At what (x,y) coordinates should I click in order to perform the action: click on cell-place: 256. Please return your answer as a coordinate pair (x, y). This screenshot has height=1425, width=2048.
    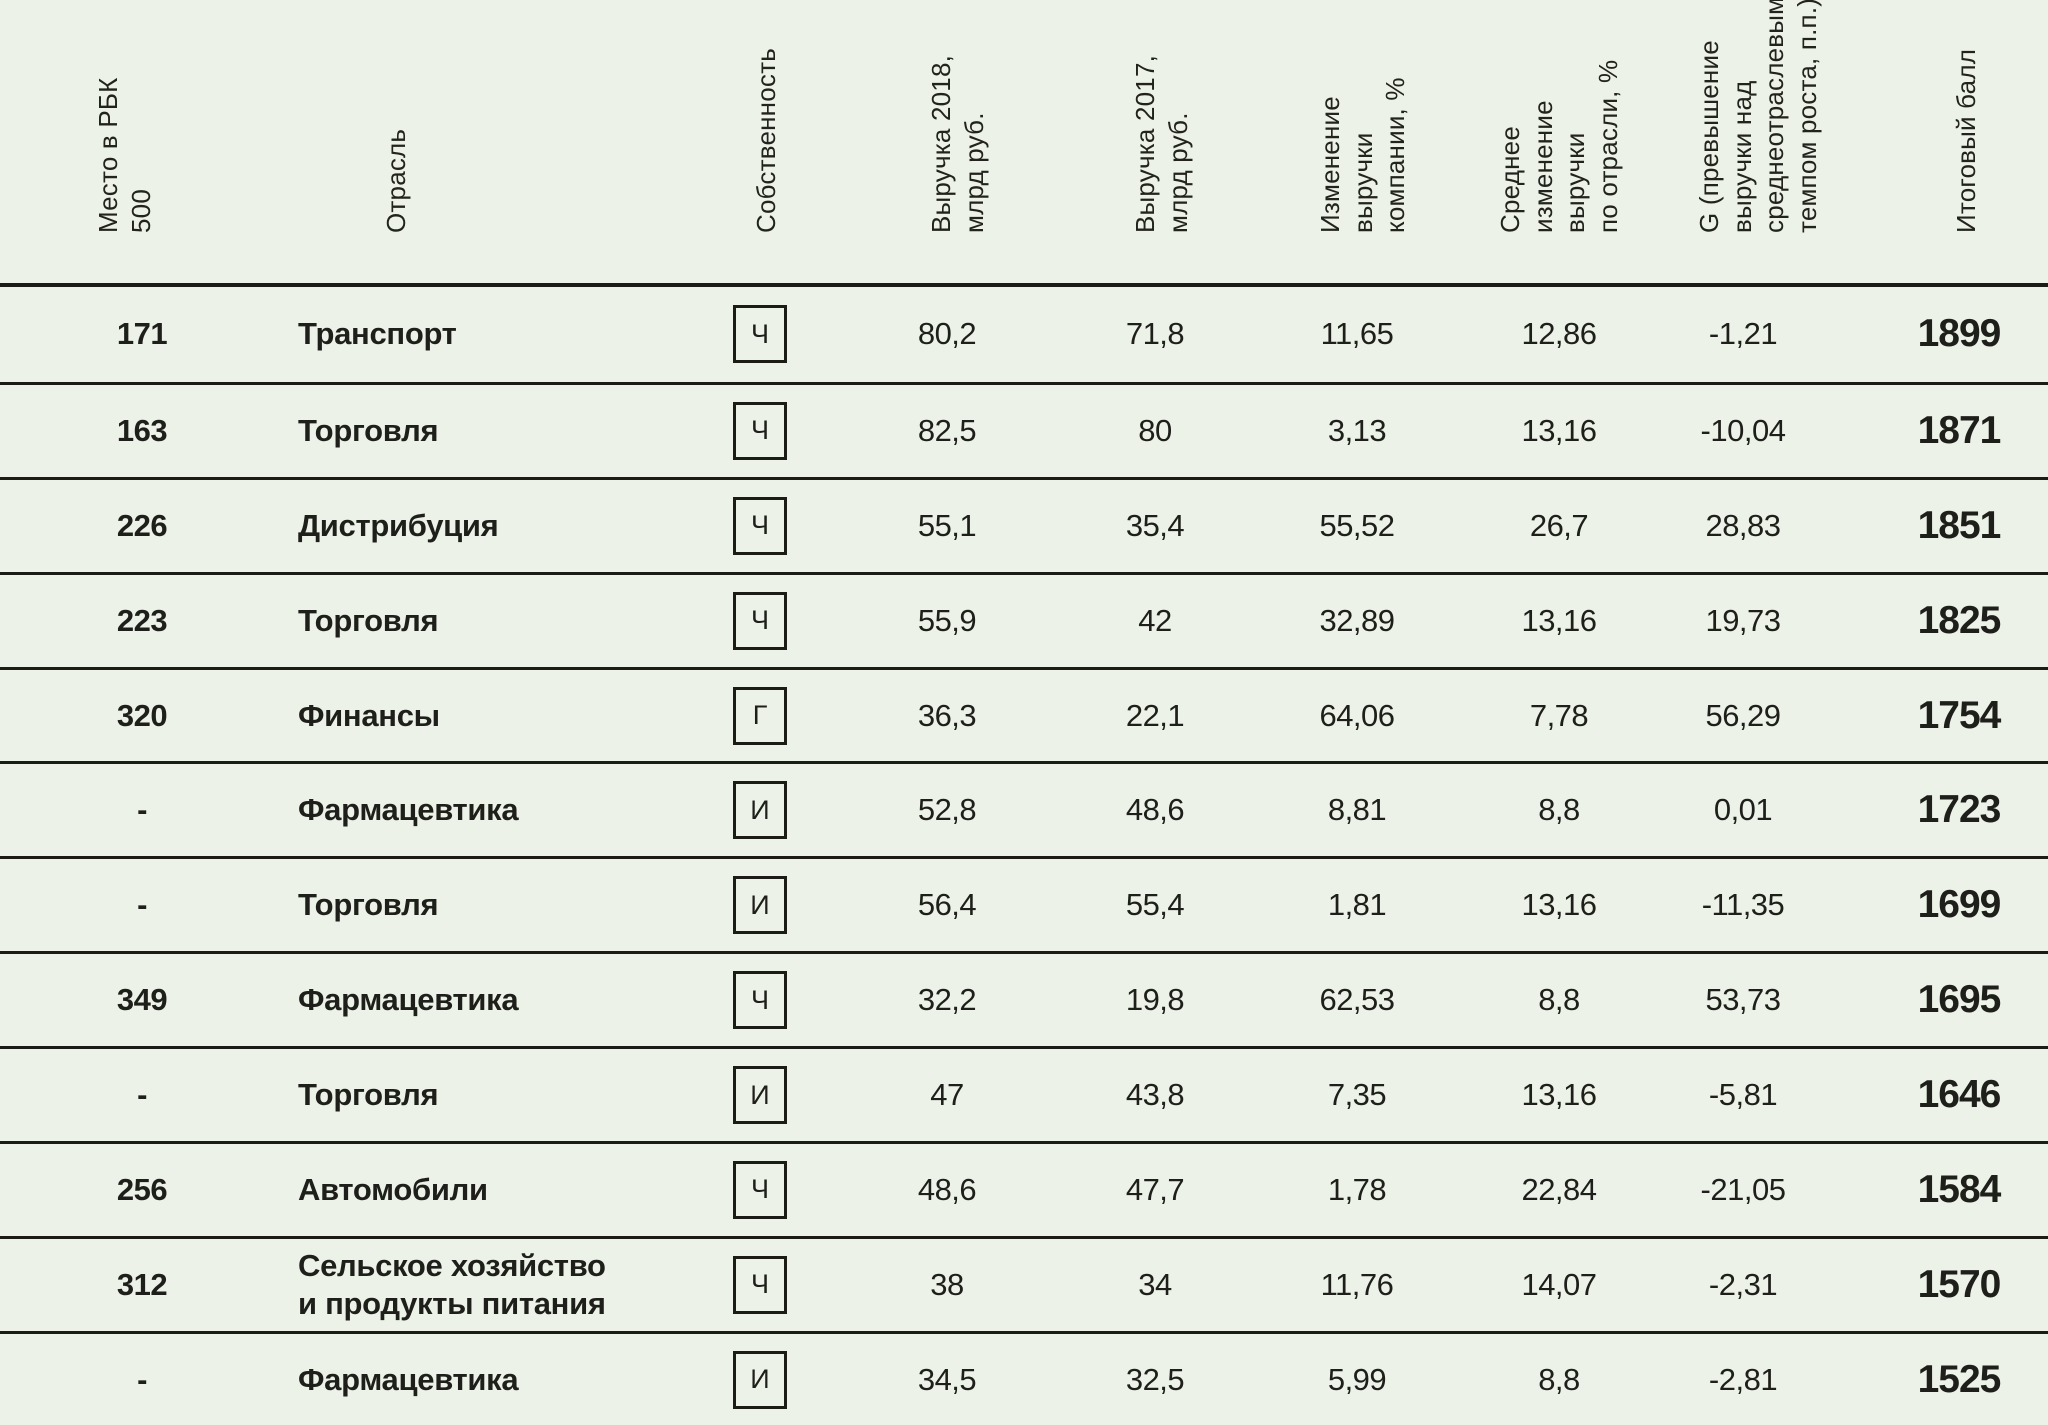
    Looking at the image, I should click on (142, 1189).